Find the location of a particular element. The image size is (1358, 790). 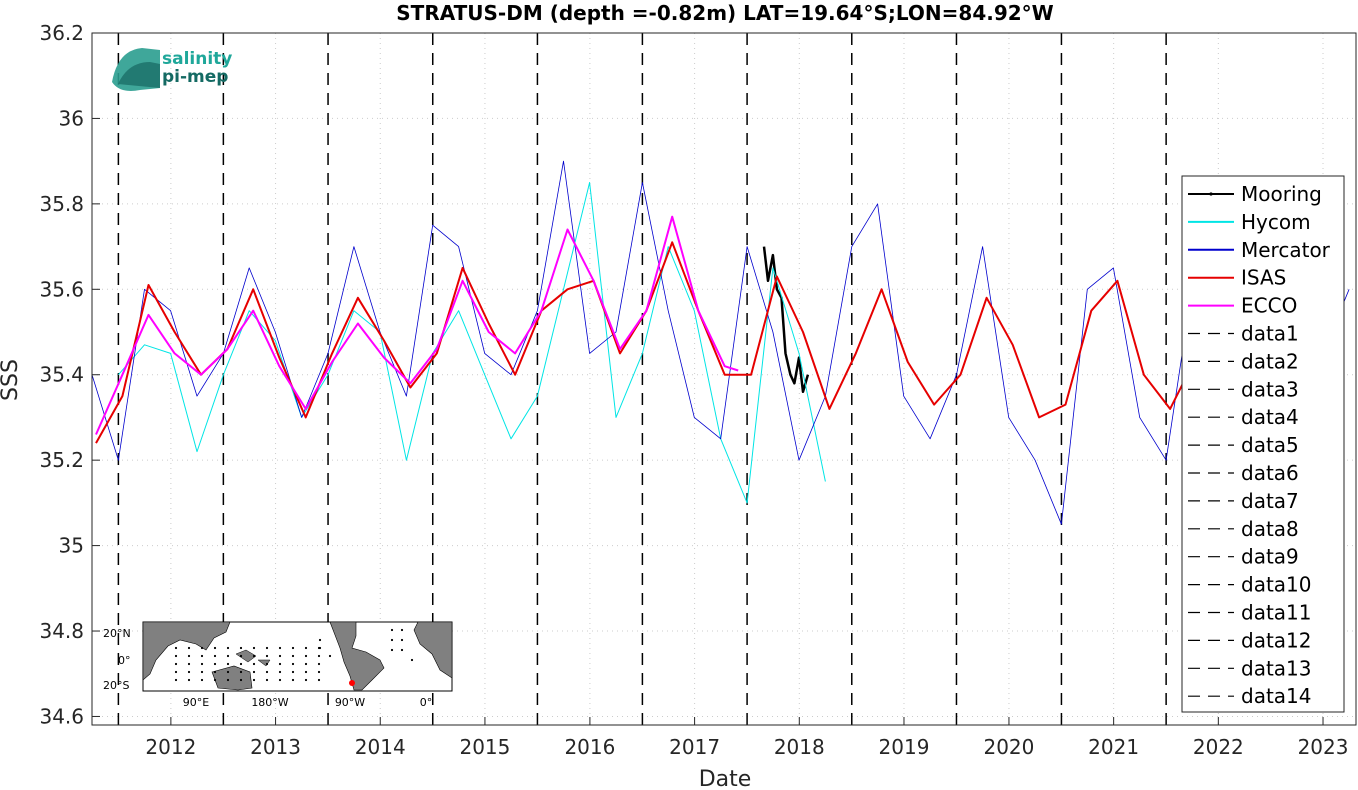

y-tick-label: 35 is located at coordinates (71, 546).